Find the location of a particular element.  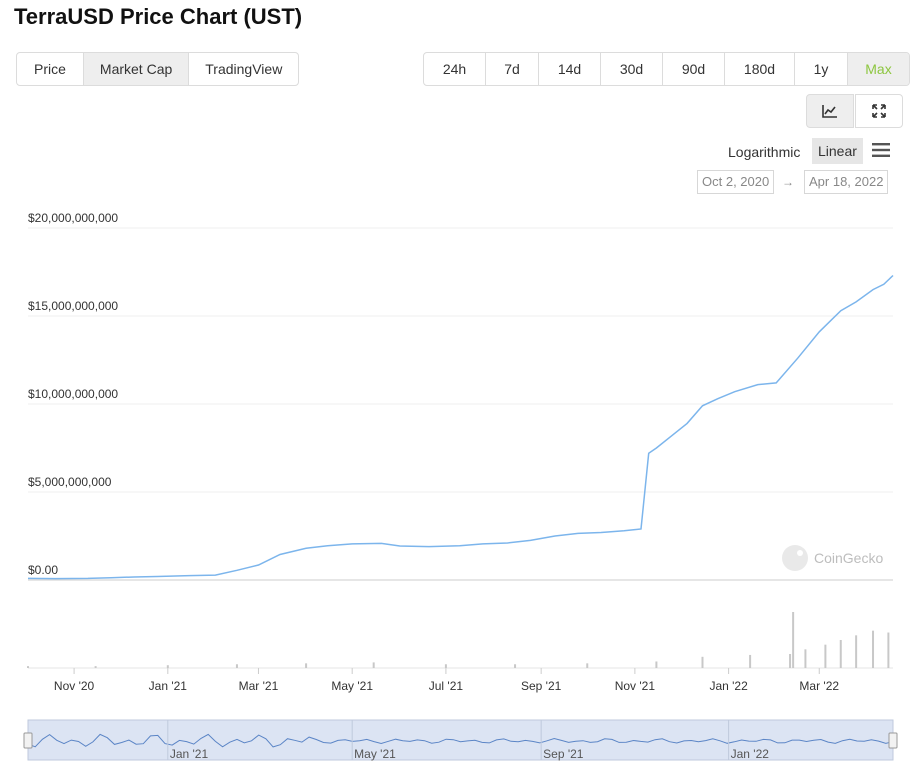

expand-icon is located at coordinates (879, 111).